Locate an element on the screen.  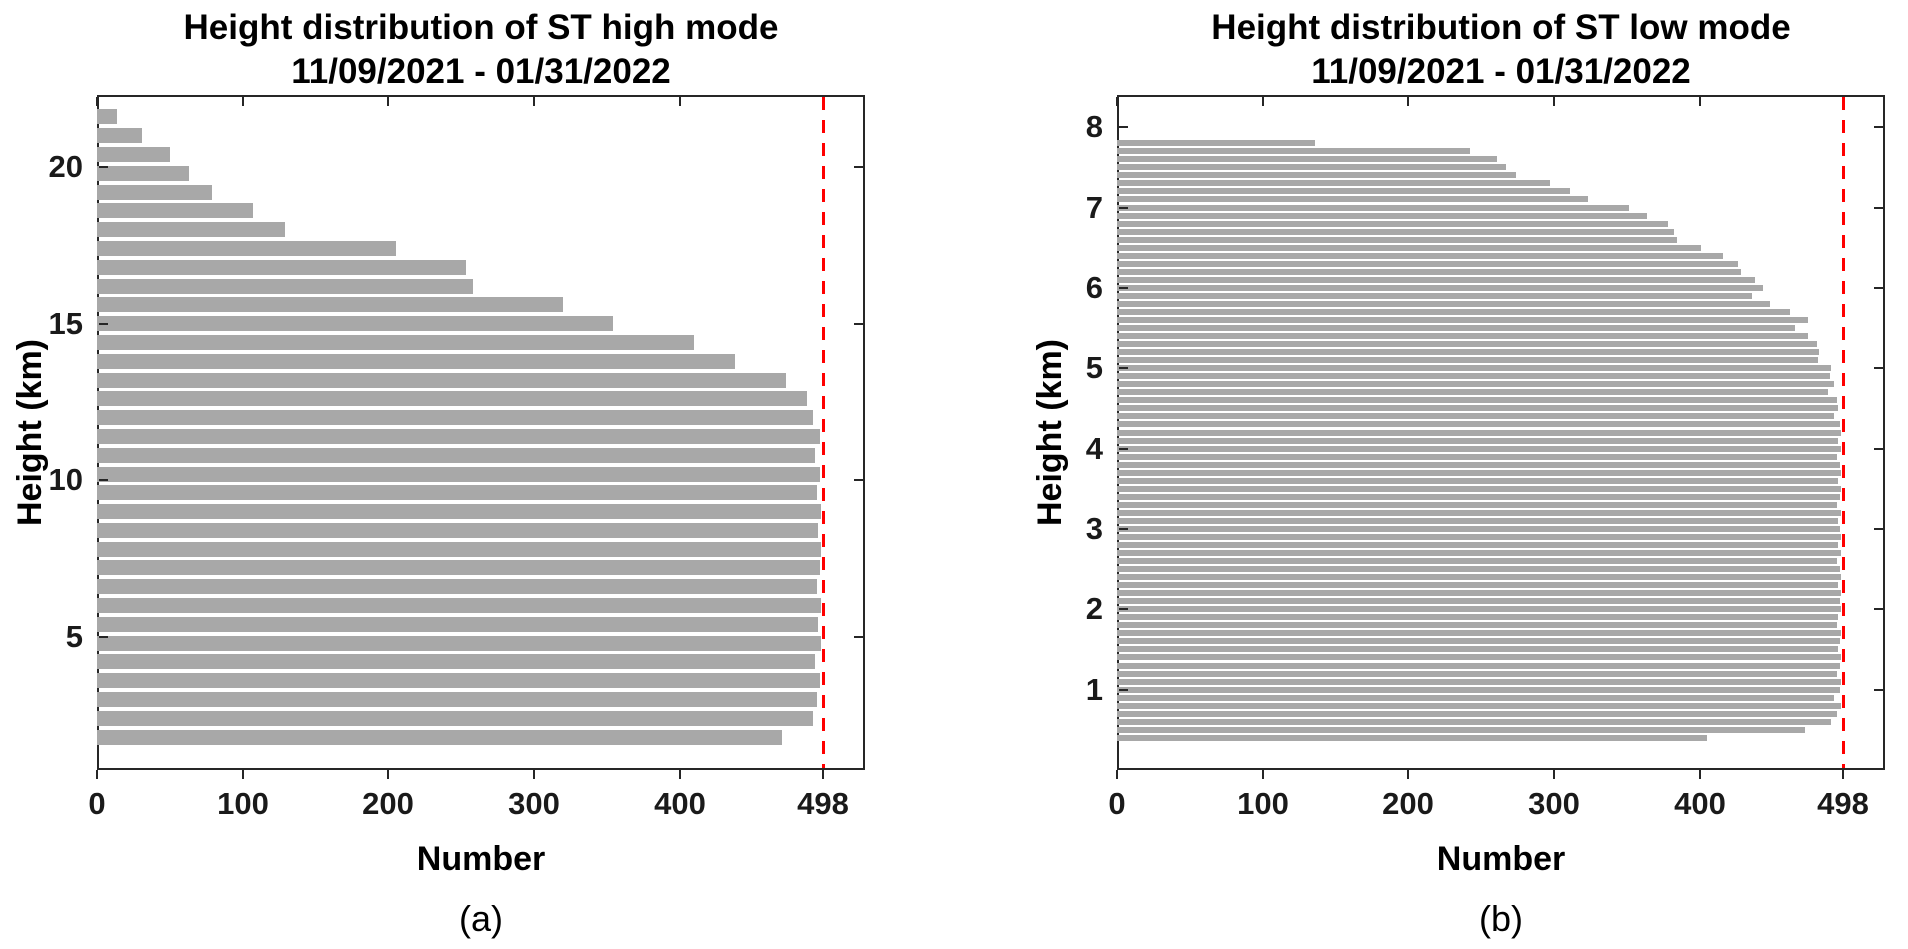
panel-label: (b) is located at coordinates (1501, 918).